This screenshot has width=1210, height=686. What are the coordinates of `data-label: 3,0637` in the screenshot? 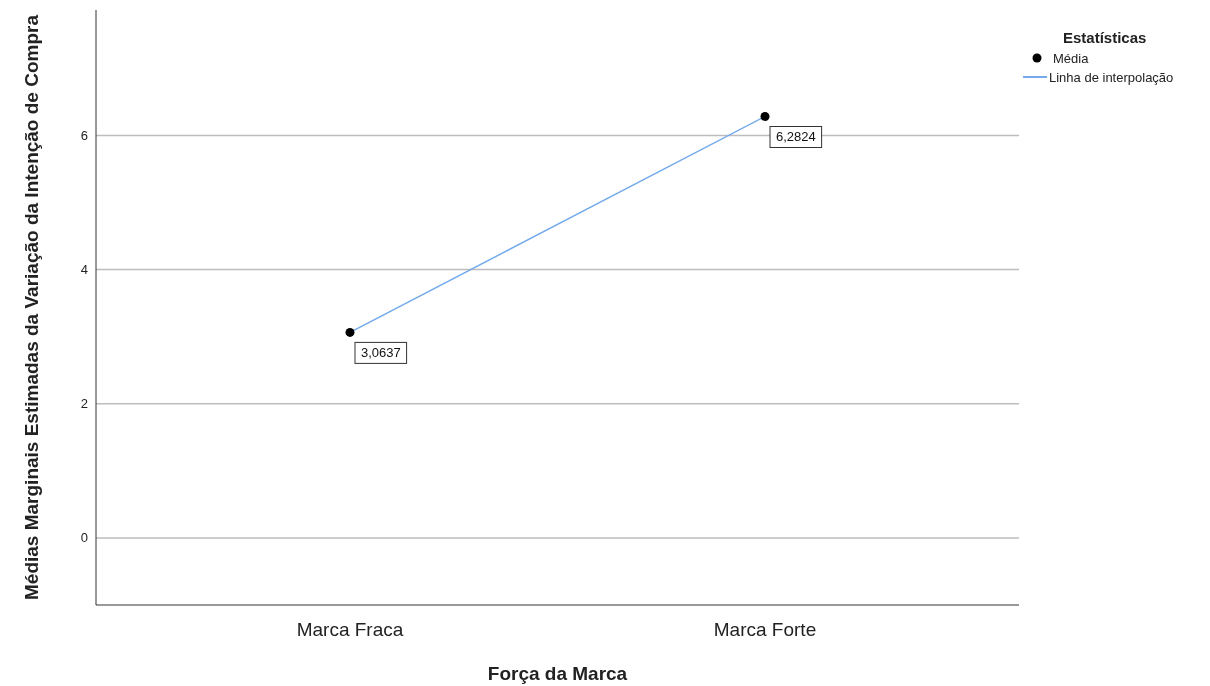 It's located at (380, 353).